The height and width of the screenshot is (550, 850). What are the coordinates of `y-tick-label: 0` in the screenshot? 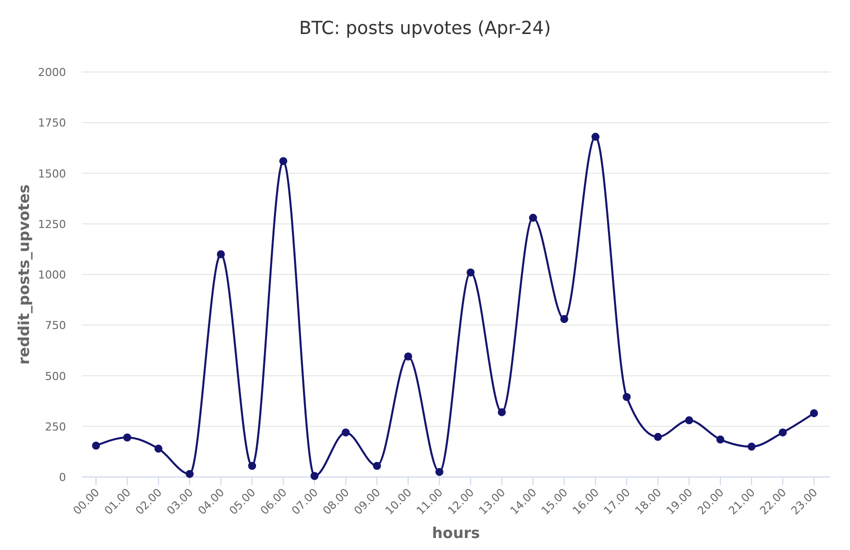 It's located at (62, 477).